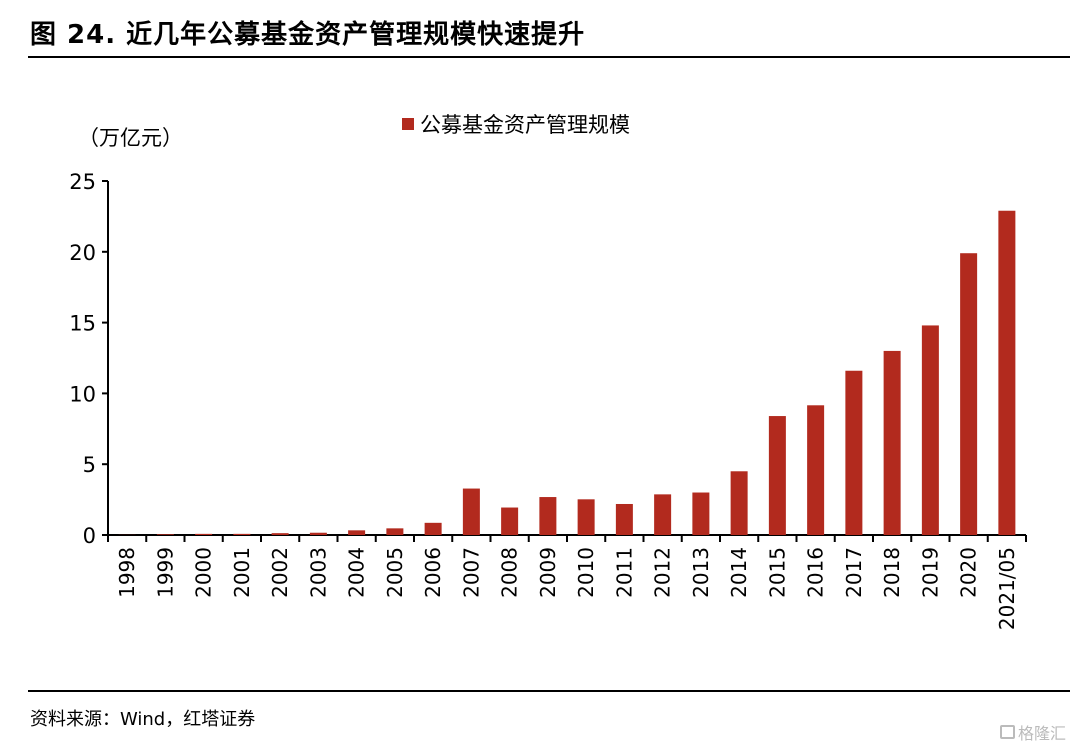 This screenshot has height=752, width=1080. What do you see at coordinates (892, 572) in the screenshot?
I see `x-tick-label: 2018` at bounding box center [892, 572].